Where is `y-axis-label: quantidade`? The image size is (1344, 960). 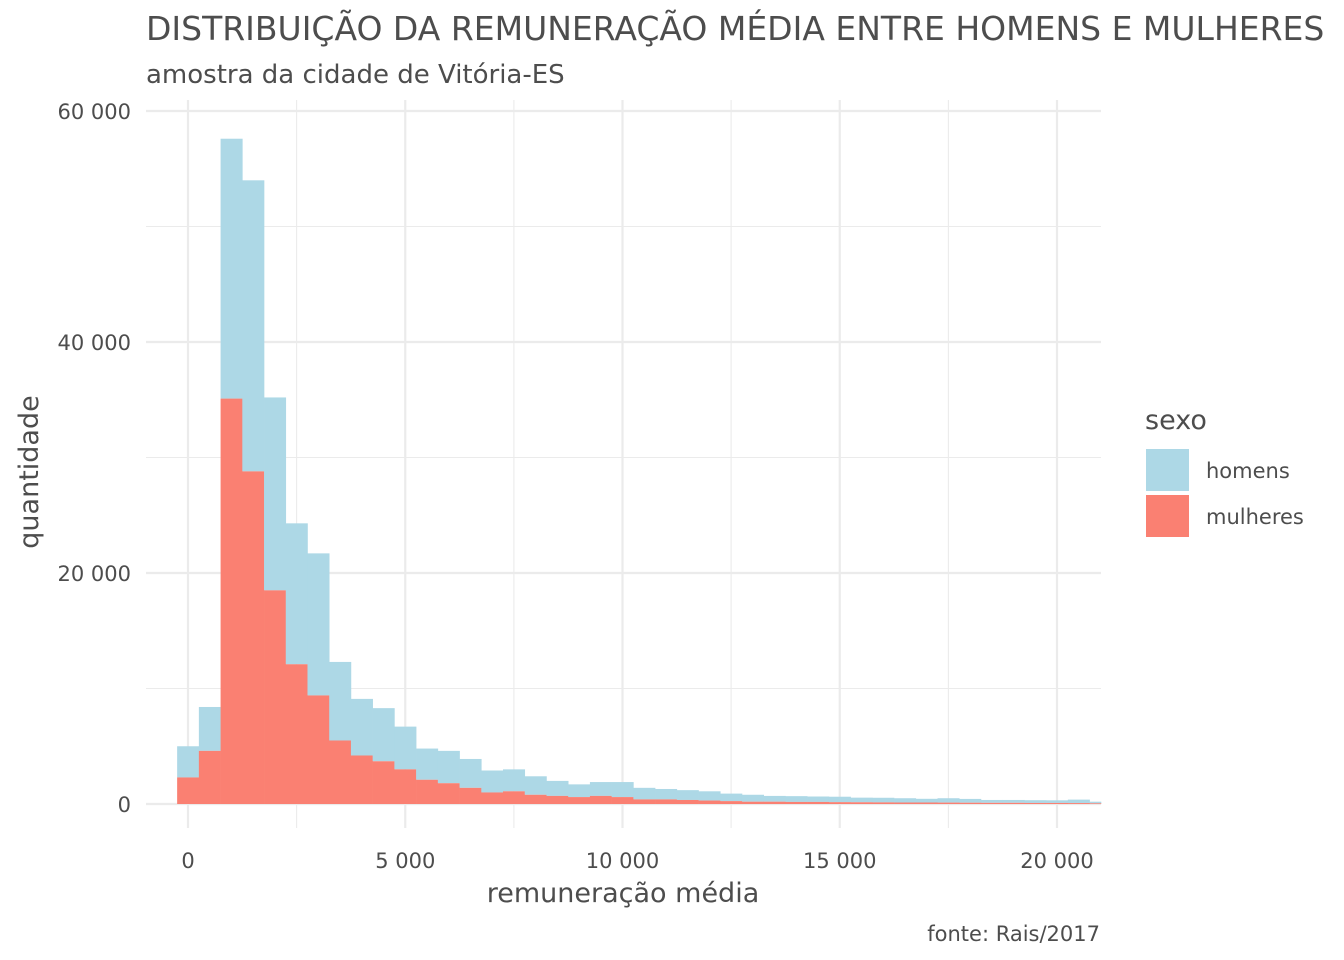
y-axis-label: quantidade is located at coordinates (29, 471).